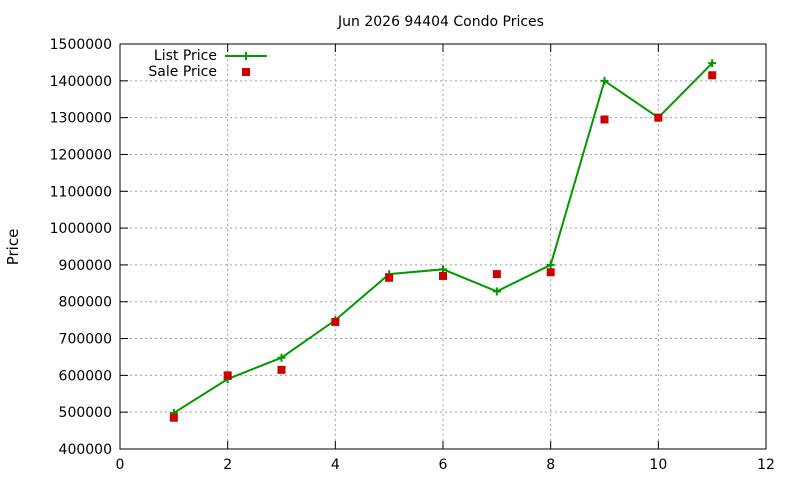 Image resolution: width=800 pixels, height=480 pixels. I want to click on y-tick-label: 500000, so click(85, 413).